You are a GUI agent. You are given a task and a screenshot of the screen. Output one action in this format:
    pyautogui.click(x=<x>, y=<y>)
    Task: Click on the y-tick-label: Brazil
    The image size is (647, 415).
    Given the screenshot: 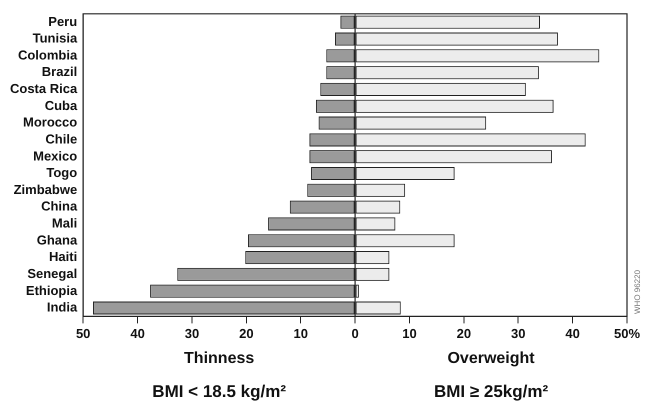 What is the action you would take?
    pyautogui.click(x=60, y=72)
    